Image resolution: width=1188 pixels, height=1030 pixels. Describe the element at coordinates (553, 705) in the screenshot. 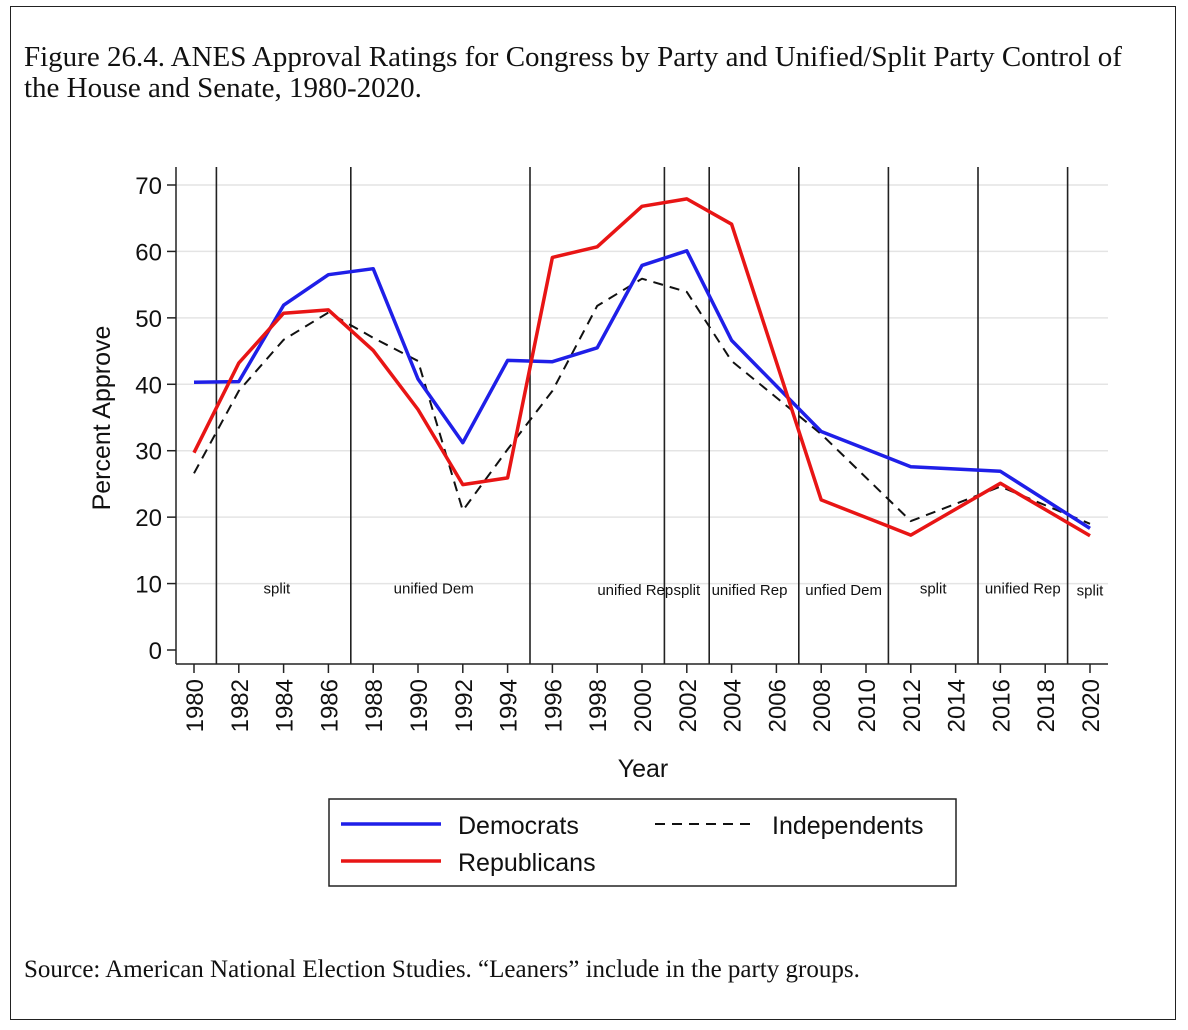

I see `x-tick-label: 1996` at that location.